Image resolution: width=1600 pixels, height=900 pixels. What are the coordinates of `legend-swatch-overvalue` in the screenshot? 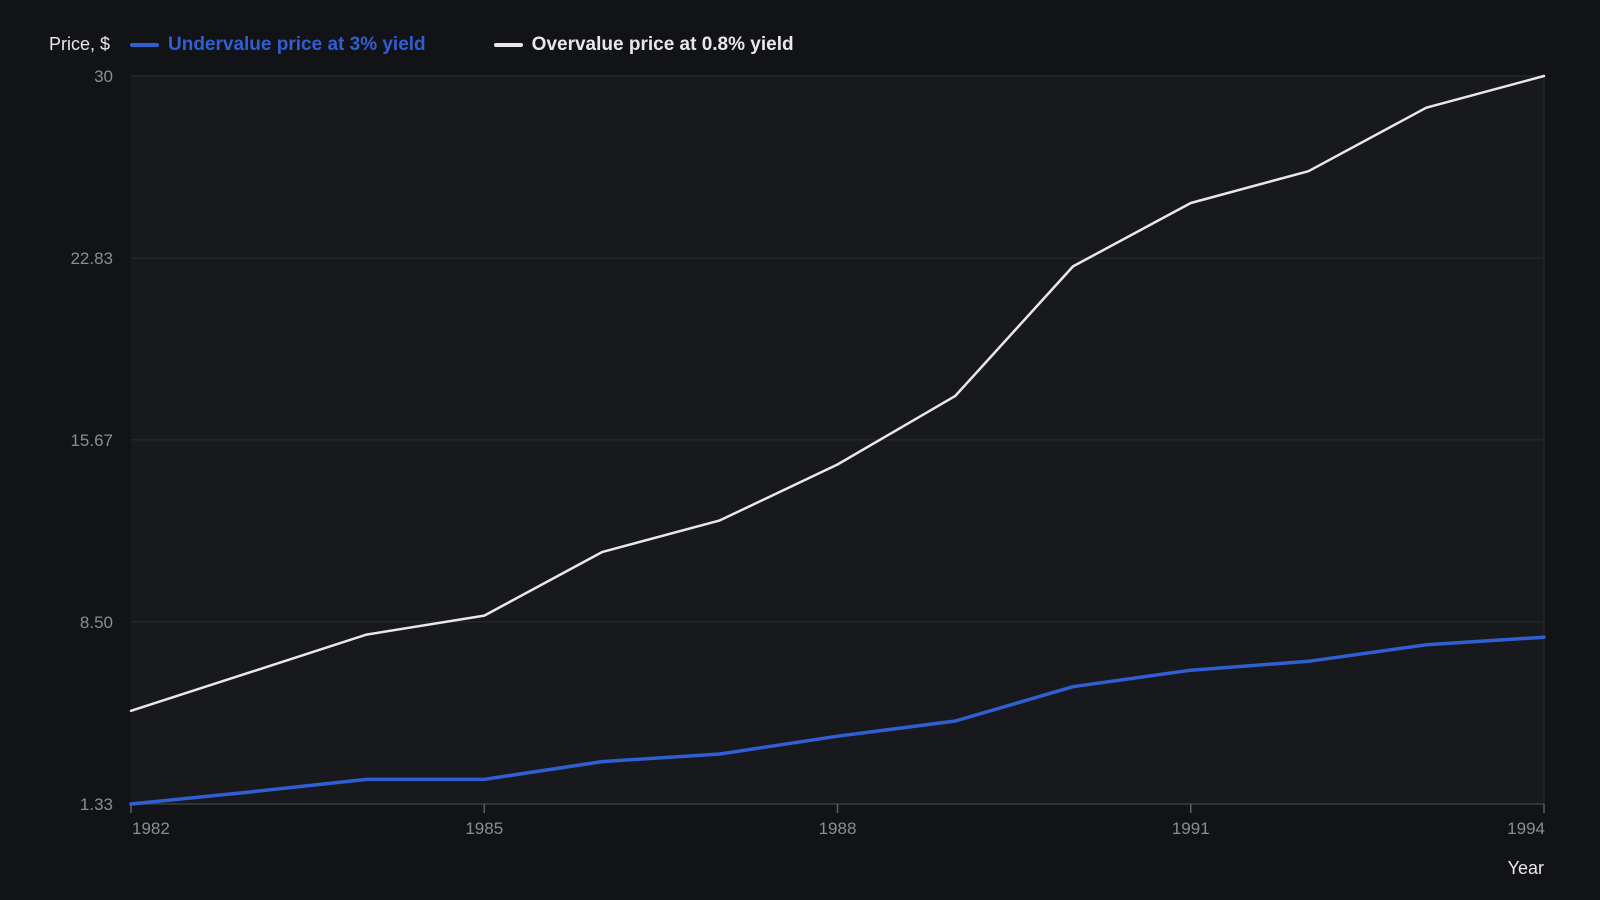 It's located at (508, 45).